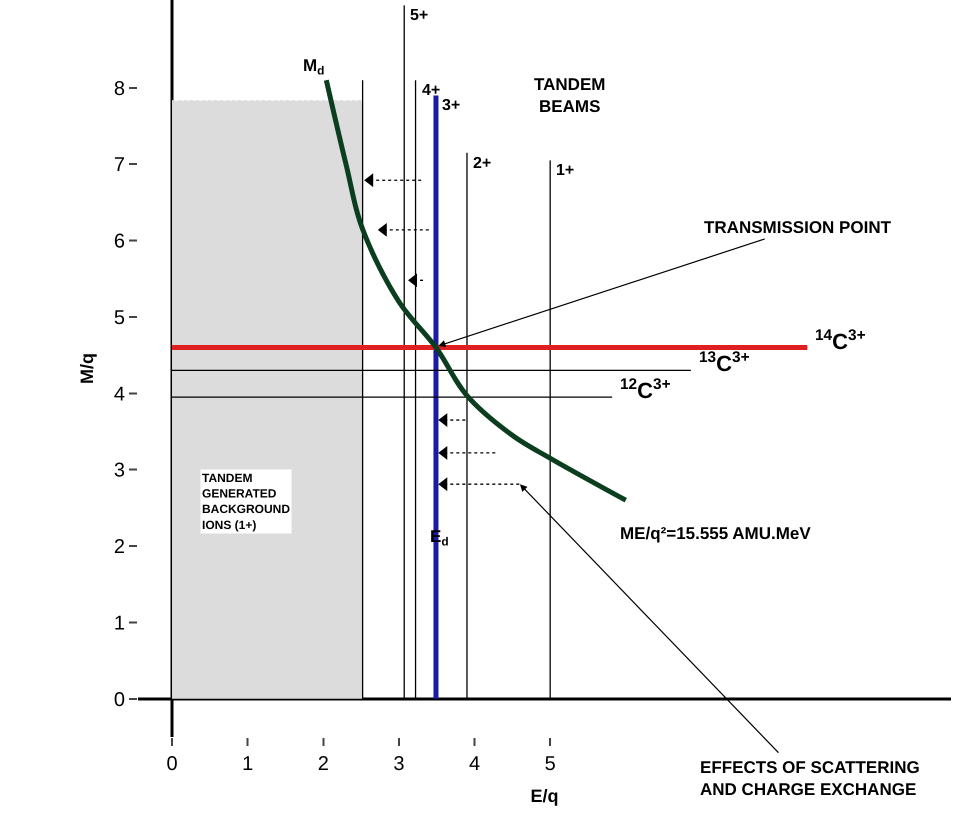  I want to click on x-tick-label: 2, so click(323, 764).